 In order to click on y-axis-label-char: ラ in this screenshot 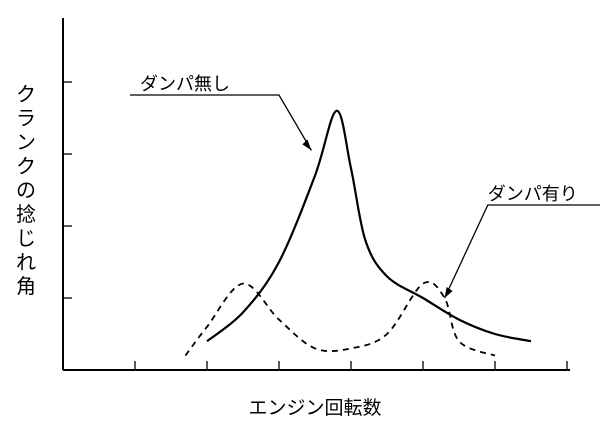, I will do `click(26, 118)`.